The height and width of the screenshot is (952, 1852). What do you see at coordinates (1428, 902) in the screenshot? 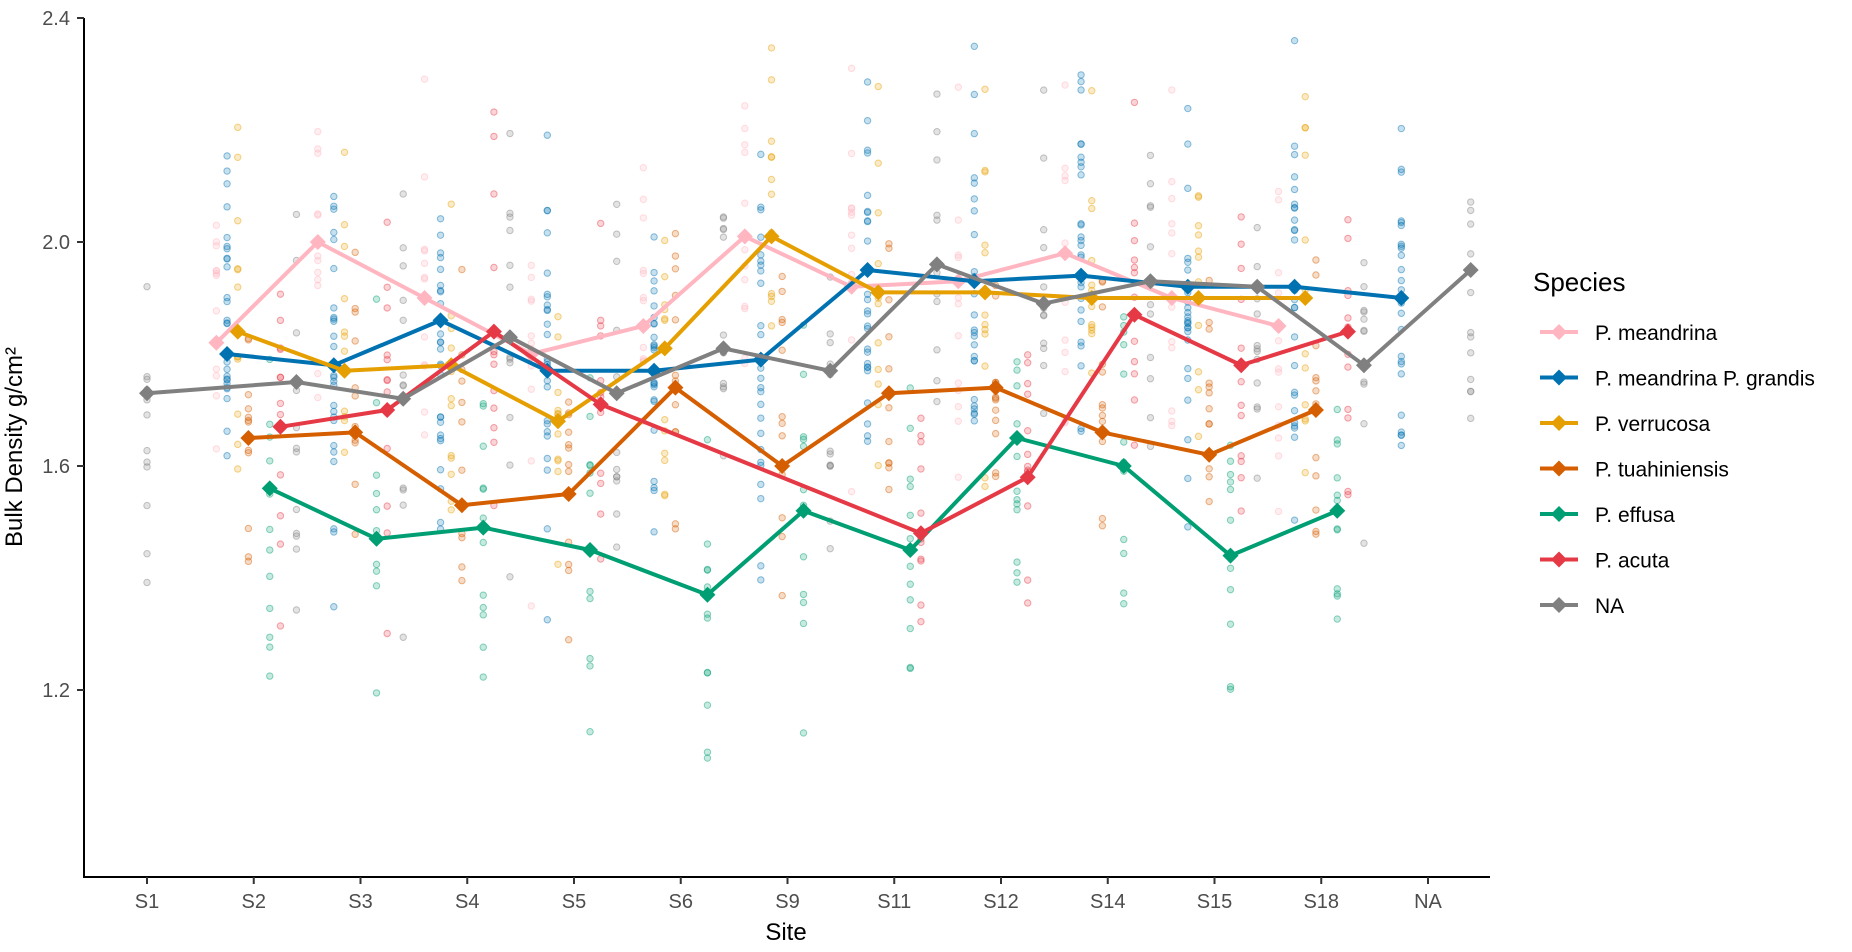
I see `x-tick-label: NA` at bounding box center [1428, 902].